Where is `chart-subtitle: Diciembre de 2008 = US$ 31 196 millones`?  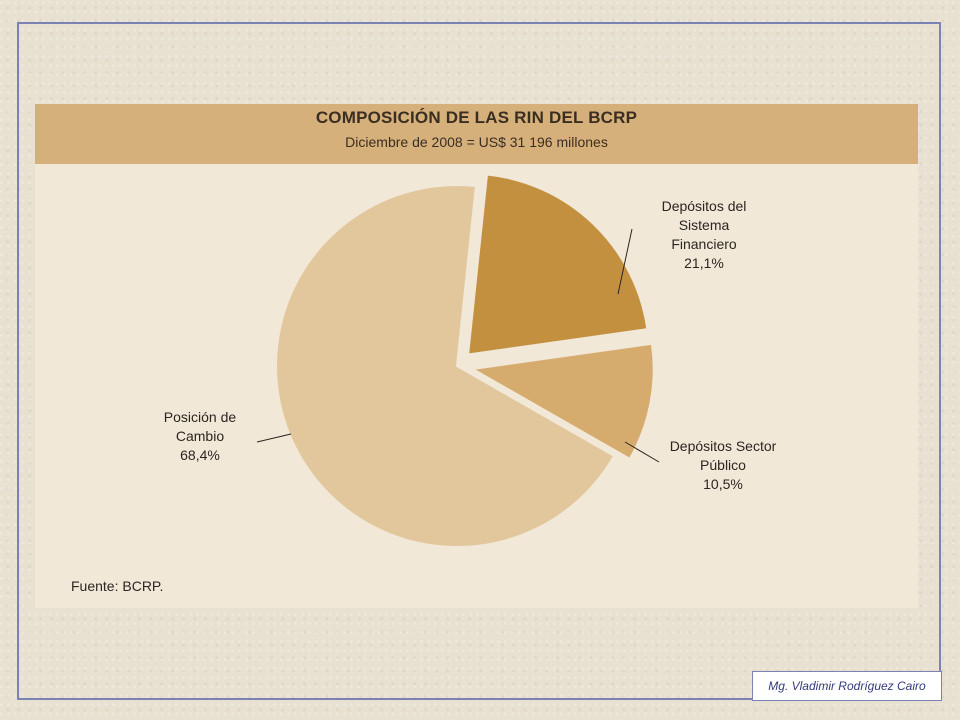 chart-subtitle: Diciembre de 2008 = US$ 31 196 millones is located at coordinates (476, 142).